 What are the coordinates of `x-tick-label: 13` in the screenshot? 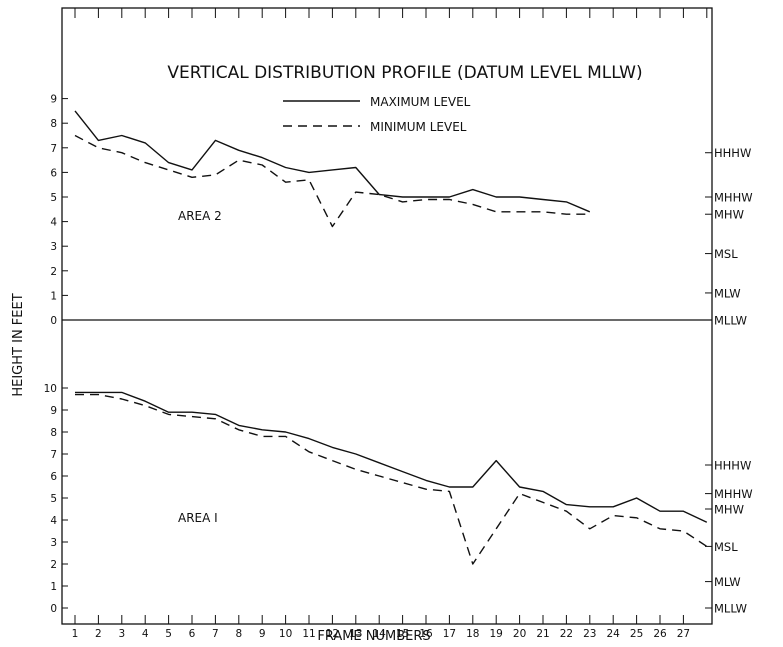 It's located at (355, 634).